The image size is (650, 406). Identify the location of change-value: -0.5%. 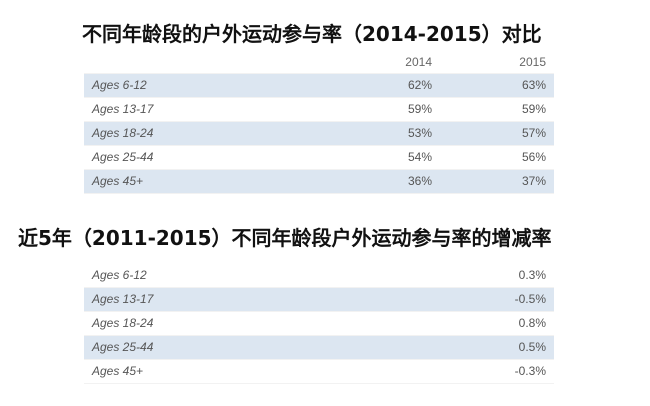
(530, 299).